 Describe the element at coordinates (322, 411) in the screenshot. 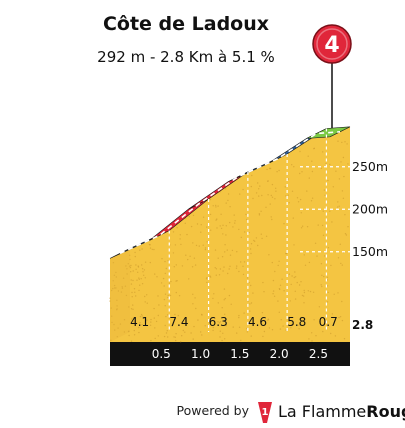

I see `brand-prefix: La Flamme` at that location.